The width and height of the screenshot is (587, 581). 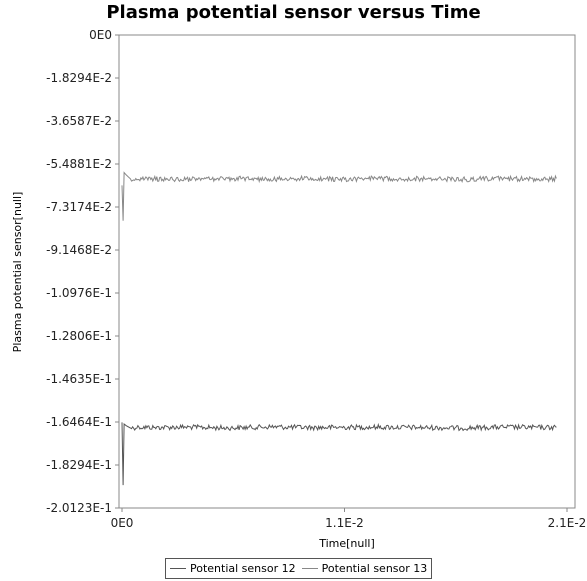 What do you see at coordinates (293, 12) in the screenshot?
I see `chart-title: Plasma potential sensor versus Time` at bounding box center [293, 12].